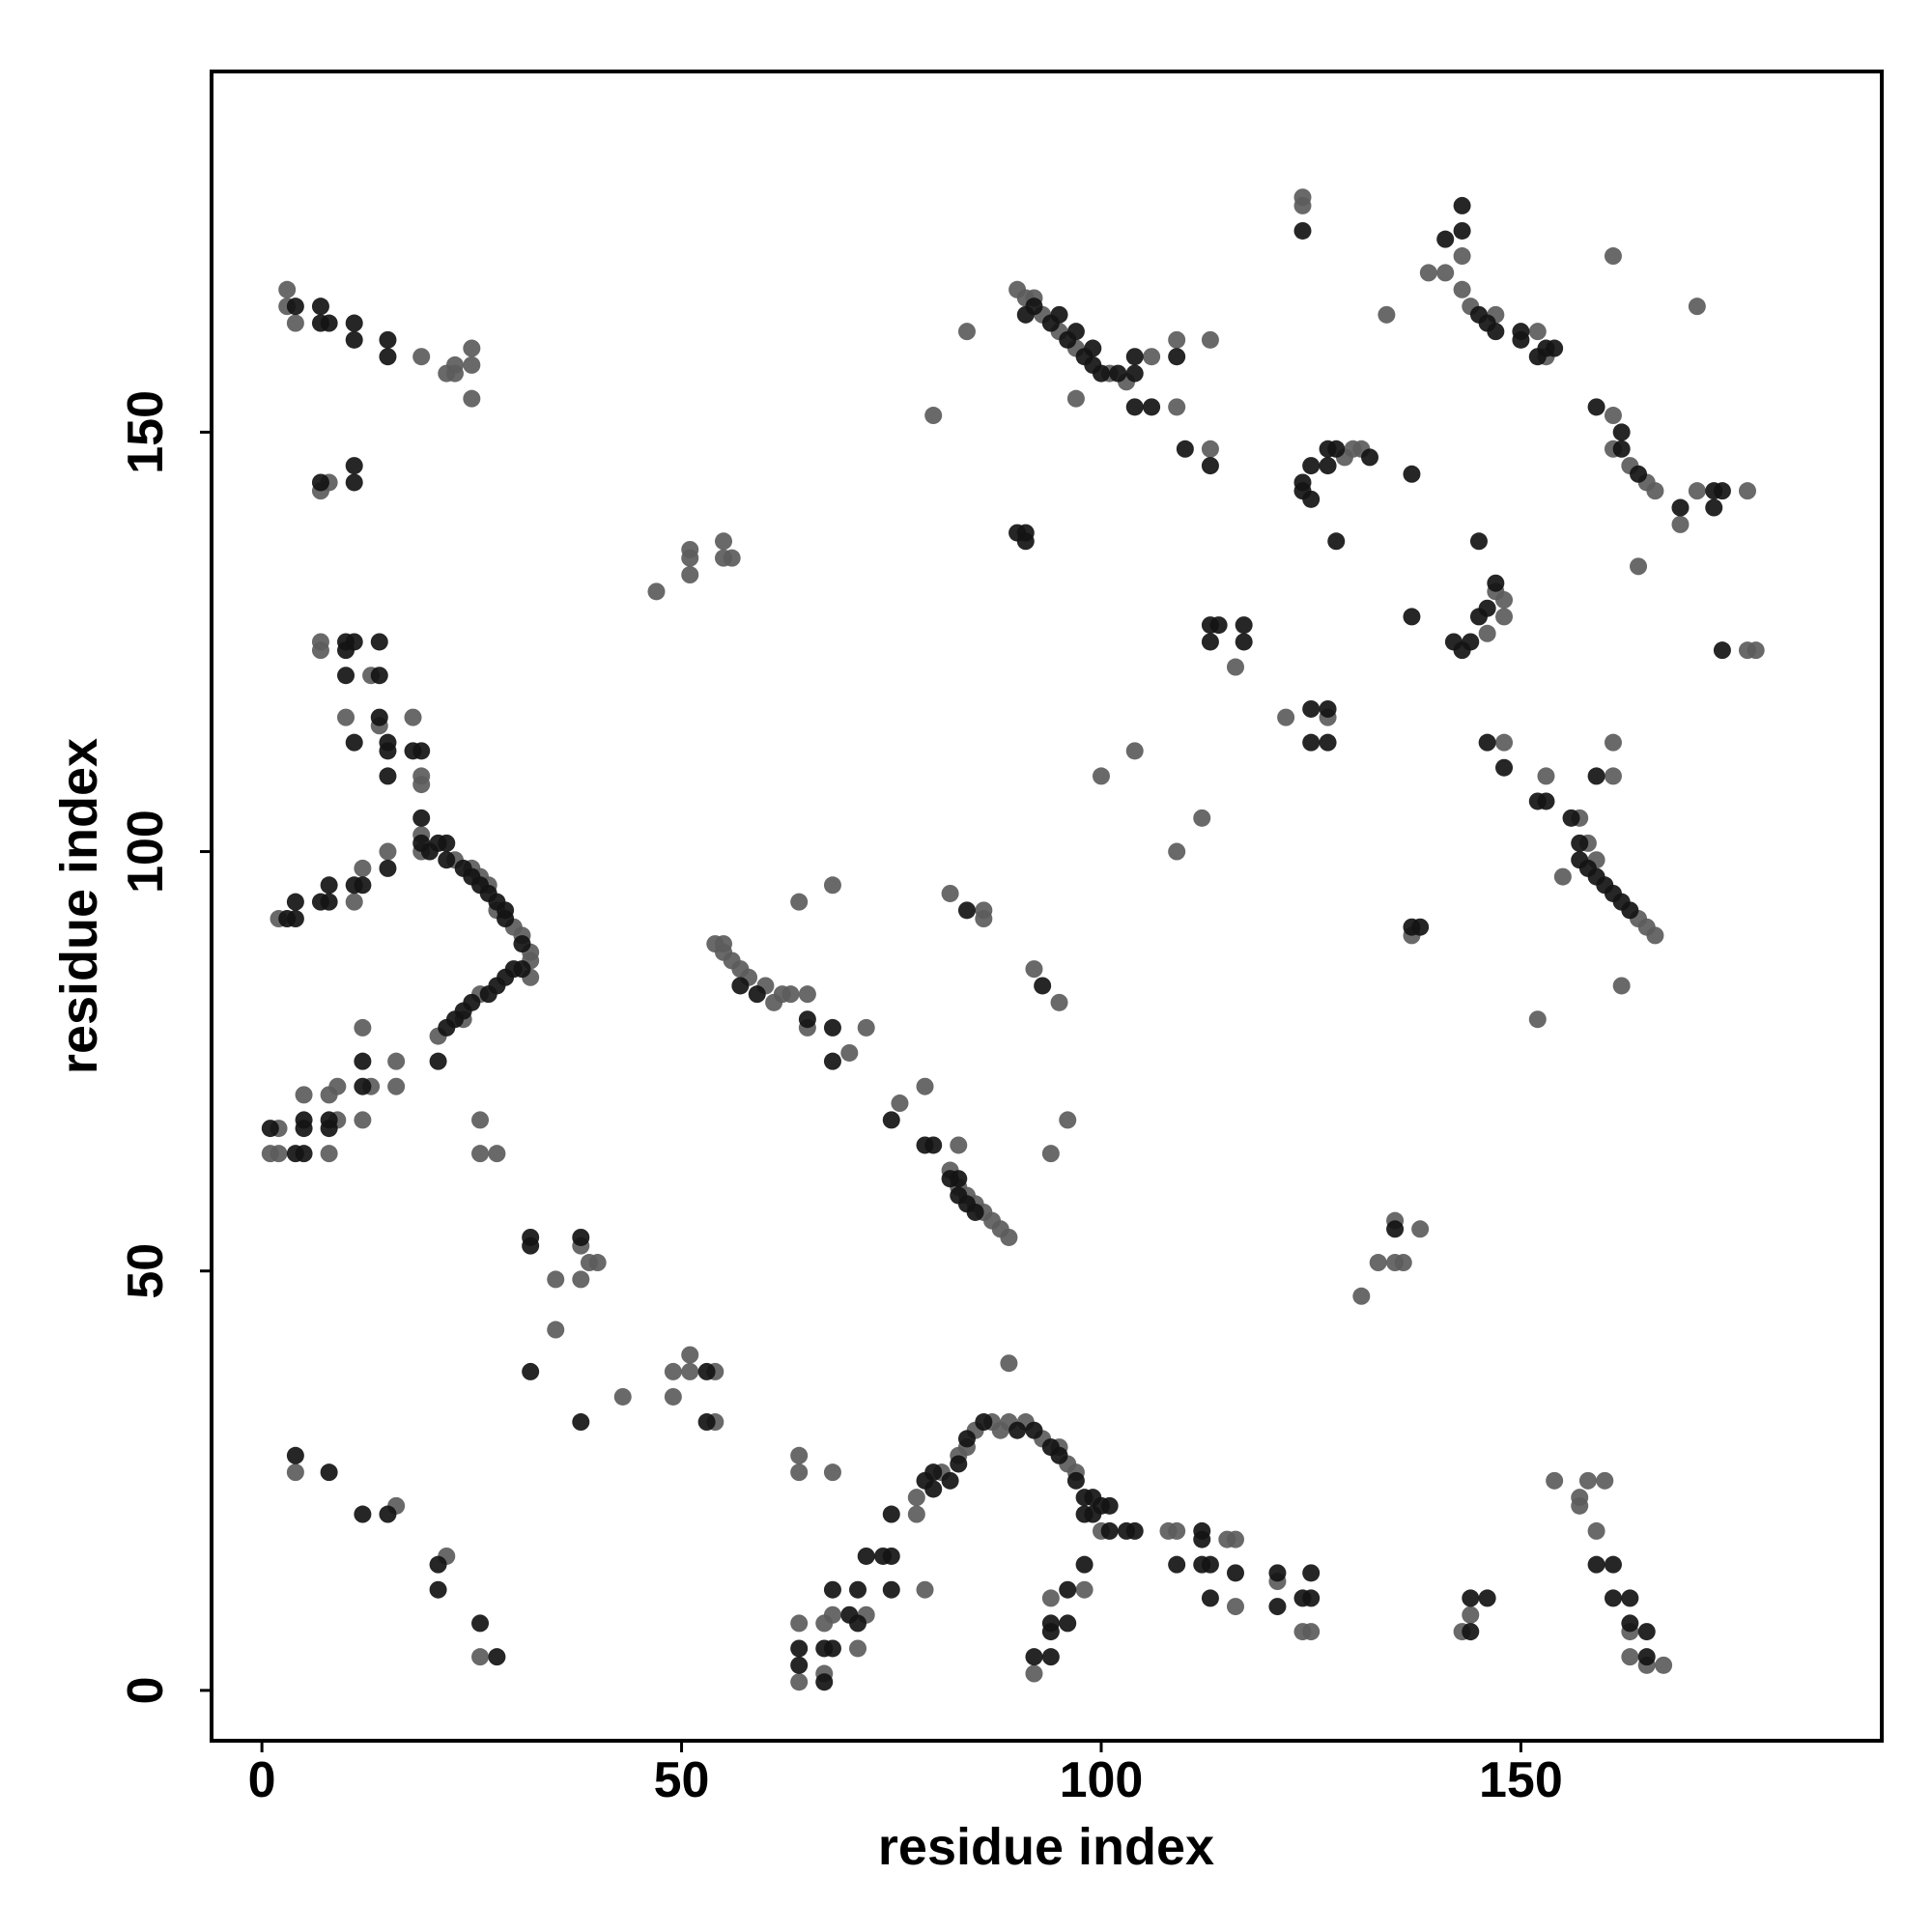 This screenshot has width=1932, height=1932. Describe the element at coordinates (146, 1271) in the screenshot. I see `y-tick-label: 50` at that location.